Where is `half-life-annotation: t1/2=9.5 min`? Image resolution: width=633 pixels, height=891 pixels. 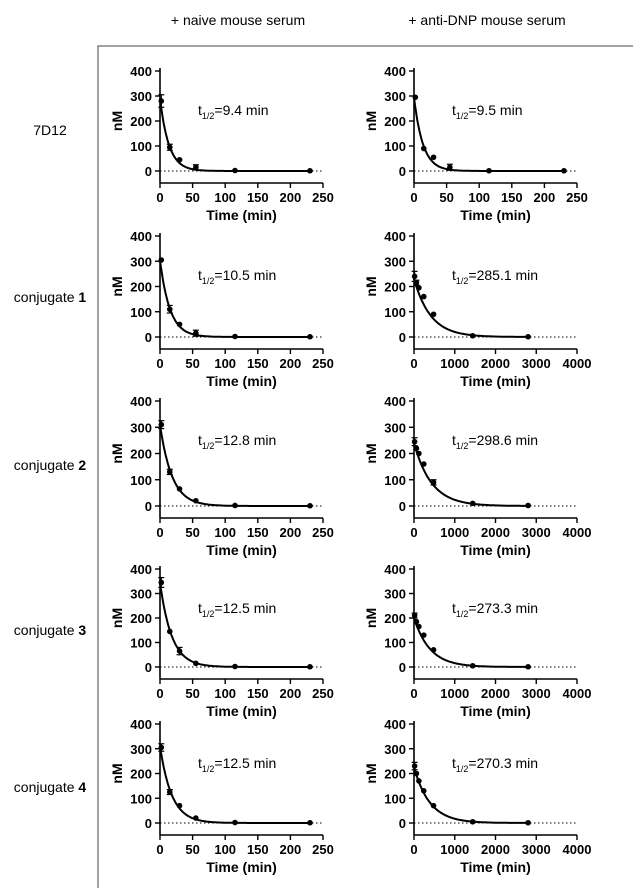
half-life-annotation: t1/2=9.5 min is located at coordinates (487, 111).